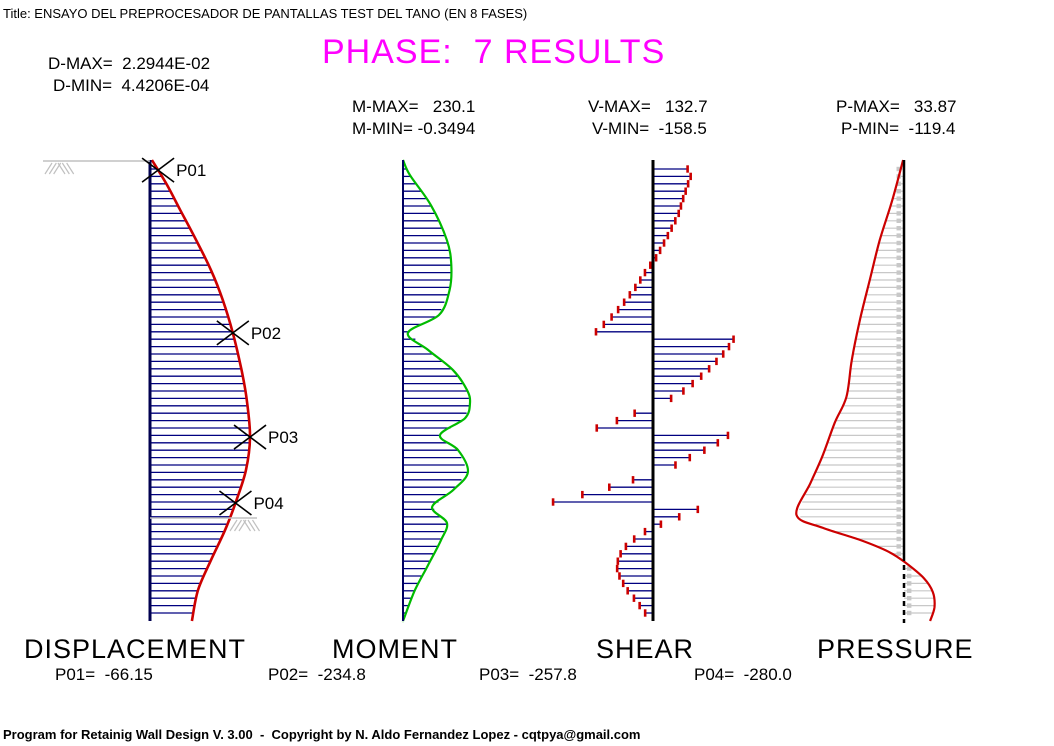 This screenshot has height=746, width=1054. What do you see at coordinates (191, 170) in the screenshot?
I see `marker-label-P01: P01` at bounding box center [191, 170].